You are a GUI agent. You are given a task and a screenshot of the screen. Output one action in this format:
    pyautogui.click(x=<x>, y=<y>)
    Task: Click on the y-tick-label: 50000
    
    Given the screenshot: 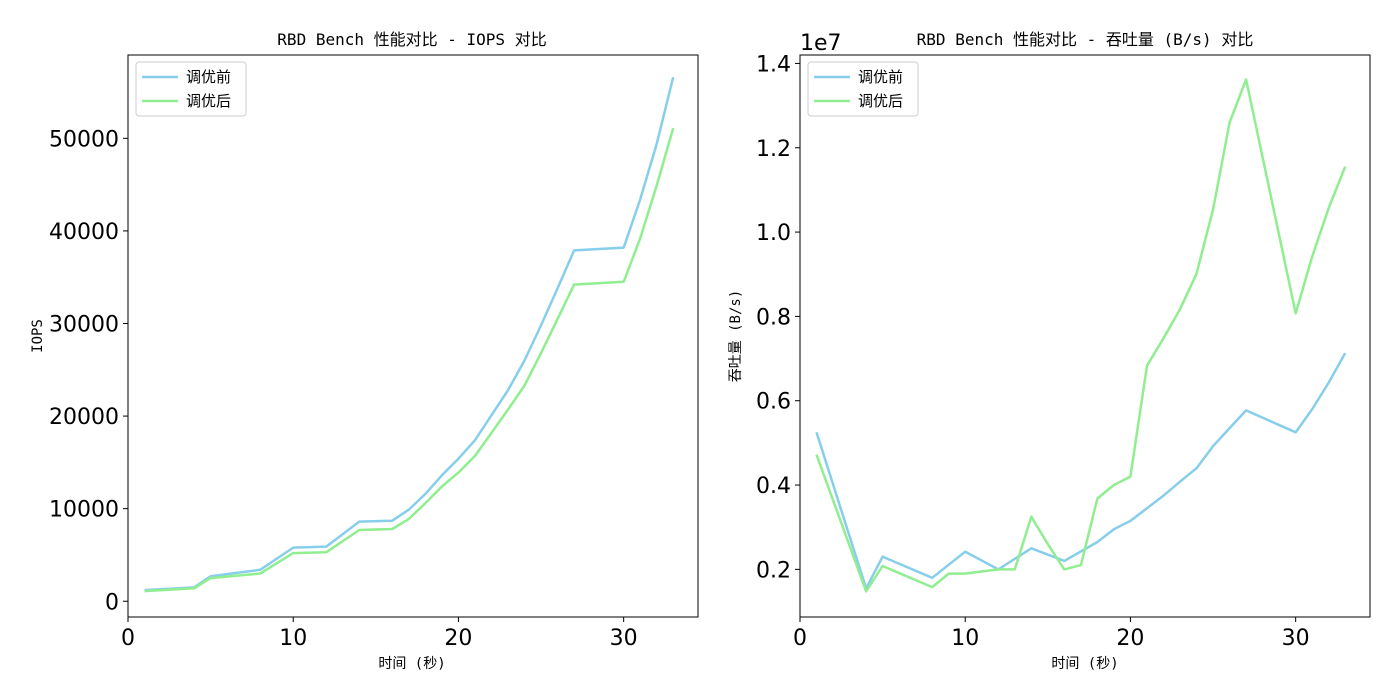 What is the action you would take?
    pyautogui.click(x=84, y=139)
    